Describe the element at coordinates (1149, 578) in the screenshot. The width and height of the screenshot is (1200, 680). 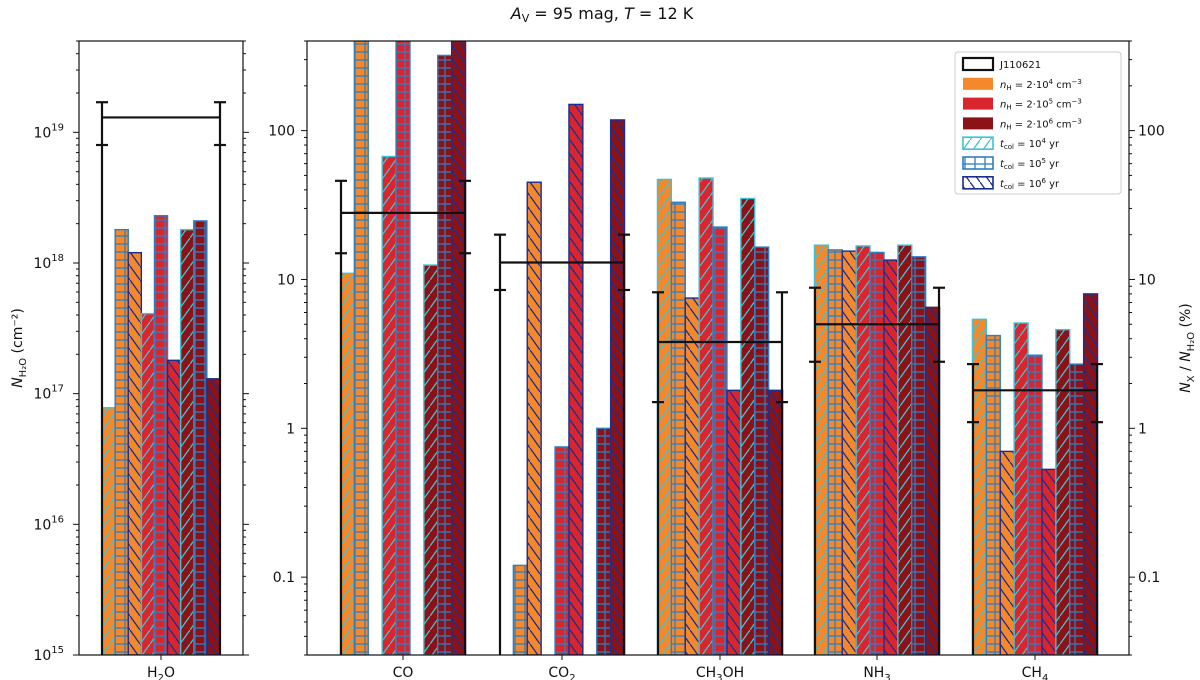
I see `right-ytick-label-mirror: 0.1` at that location.